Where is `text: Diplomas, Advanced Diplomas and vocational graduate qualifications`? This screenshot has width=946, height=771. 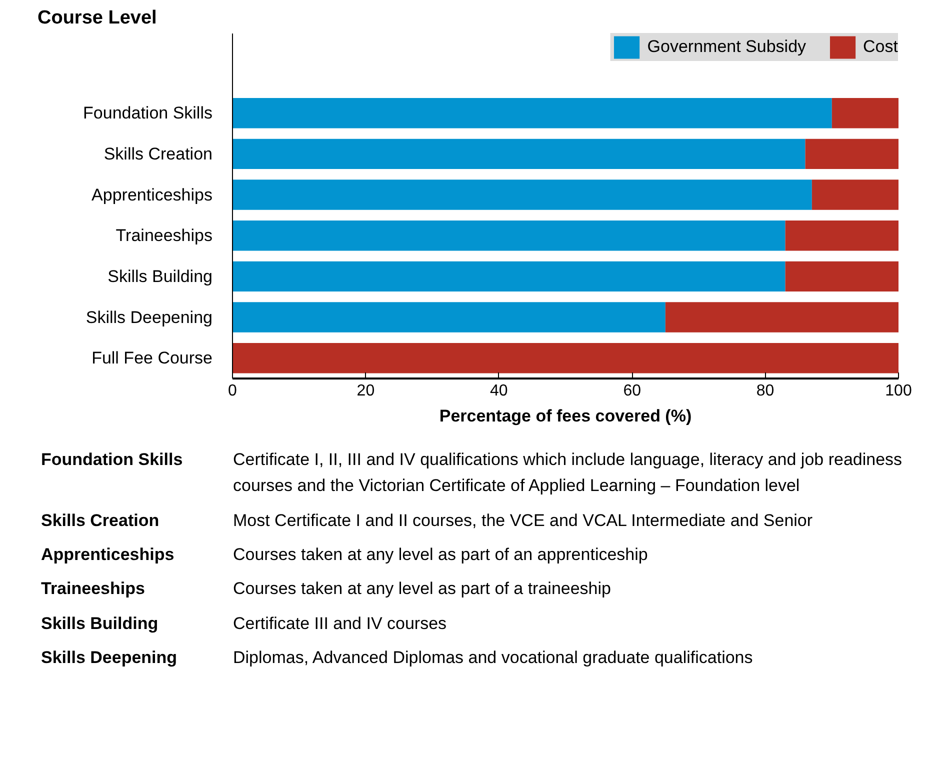
text: Diplomas, Advanced Diplomas and vocational graduate qualifications is located at coordinates (493, 658).